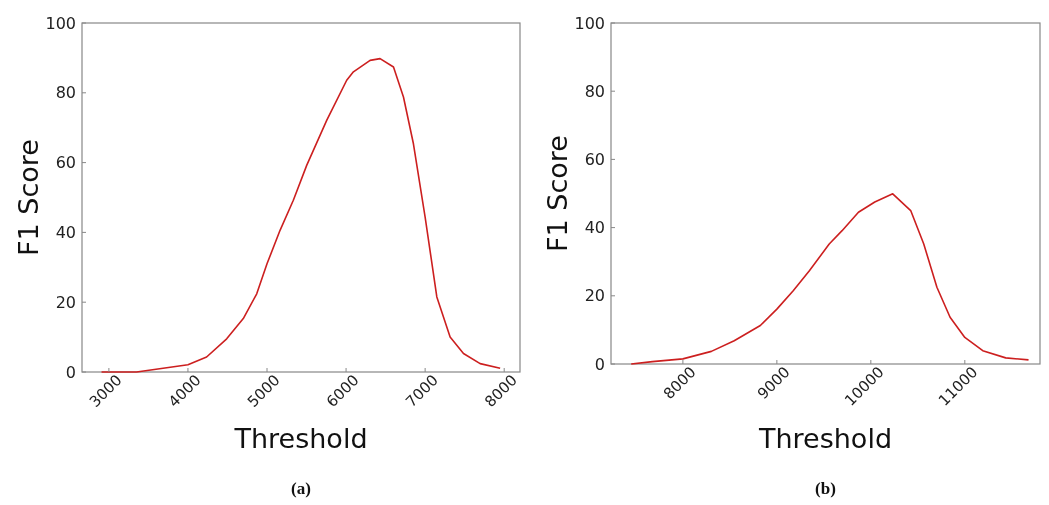 This screenshot has height=505, width=1049. I want to click on text: (b), so click(825, 488).